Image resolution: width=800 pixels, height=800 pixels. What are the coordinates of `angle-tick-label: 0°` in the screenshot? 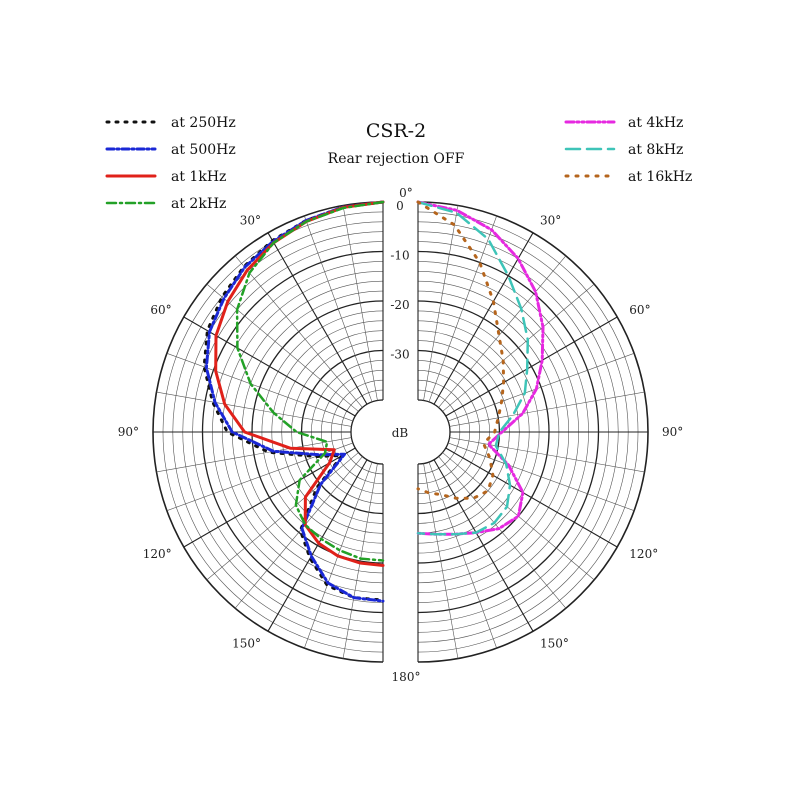 It's located at (406, 193).